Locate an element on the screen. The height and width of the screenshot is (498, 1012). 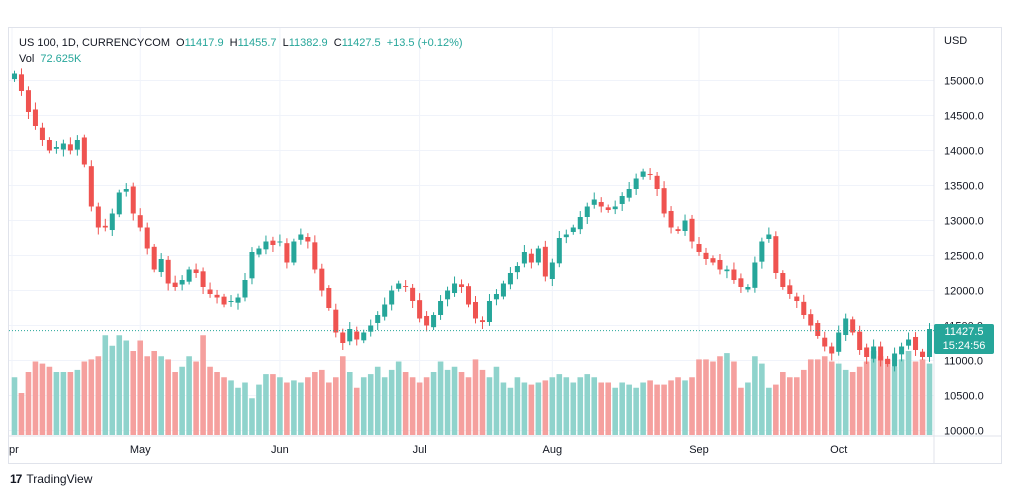
brand-name: TradingView is located at coordinates (59, 479).